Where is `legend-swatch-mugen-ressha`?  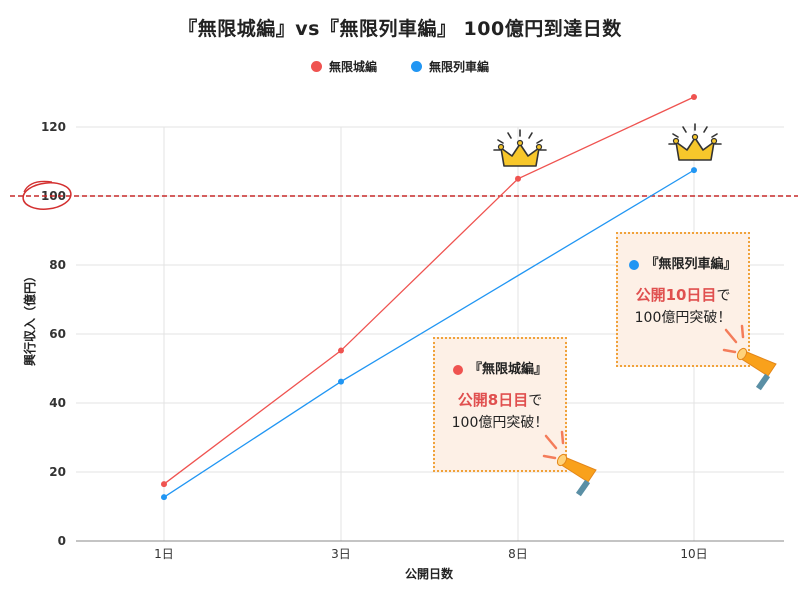
legend-swatch-mugen-ressha is located at coordinates (416, 66).